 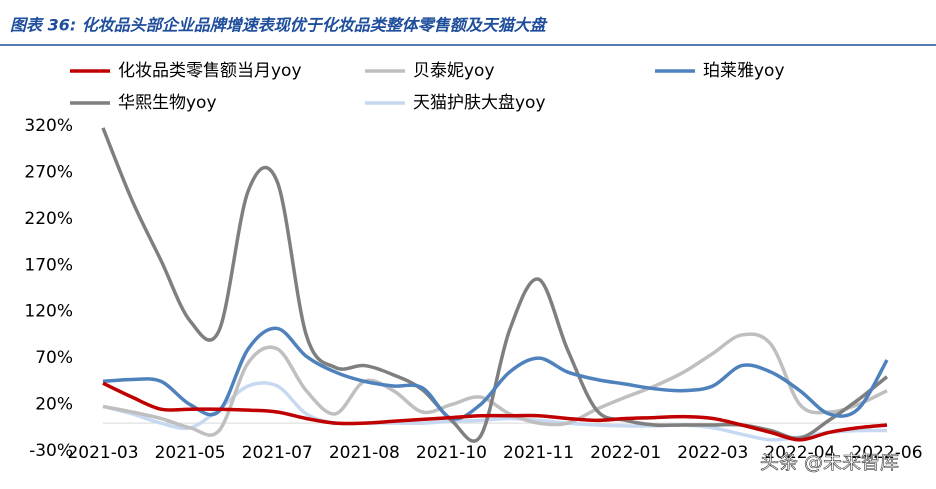 I want to click on legend-label: 珀莱雅yoy, so click(x=744, y=71).